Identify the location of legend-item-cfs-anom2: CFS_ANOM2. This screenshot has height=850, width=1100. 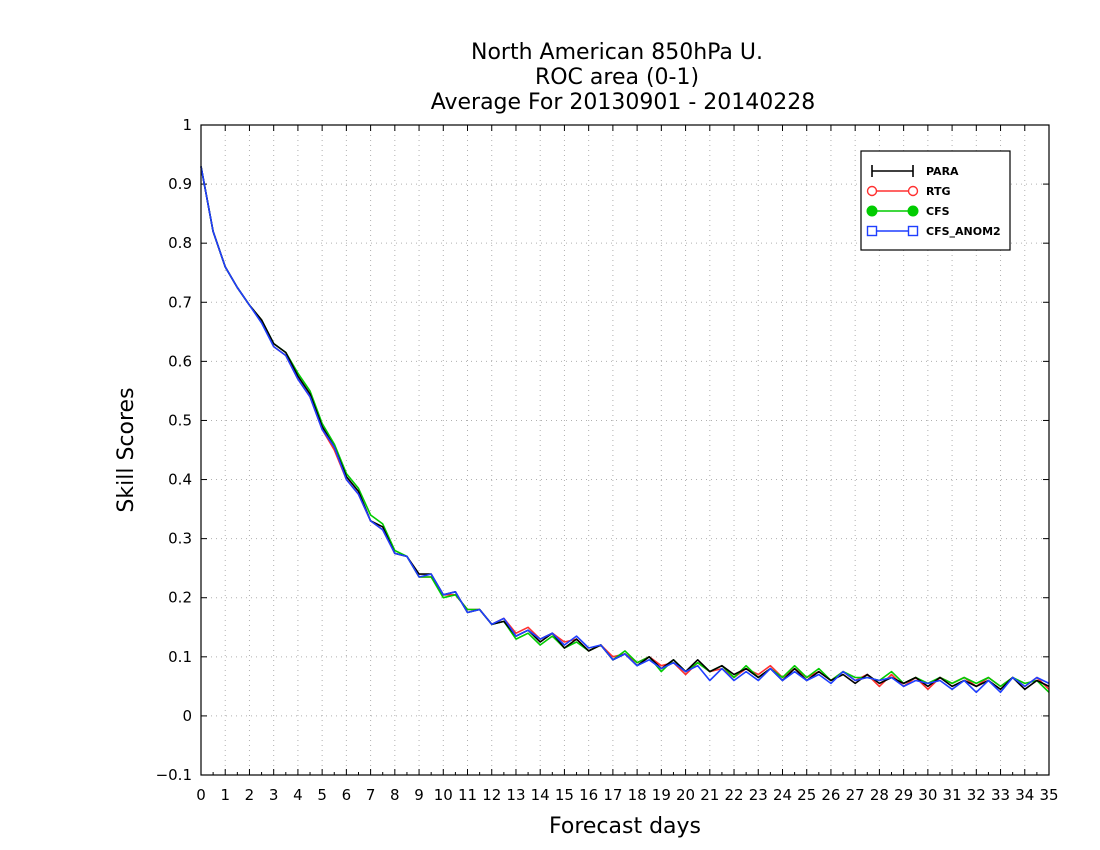
(933, 231).